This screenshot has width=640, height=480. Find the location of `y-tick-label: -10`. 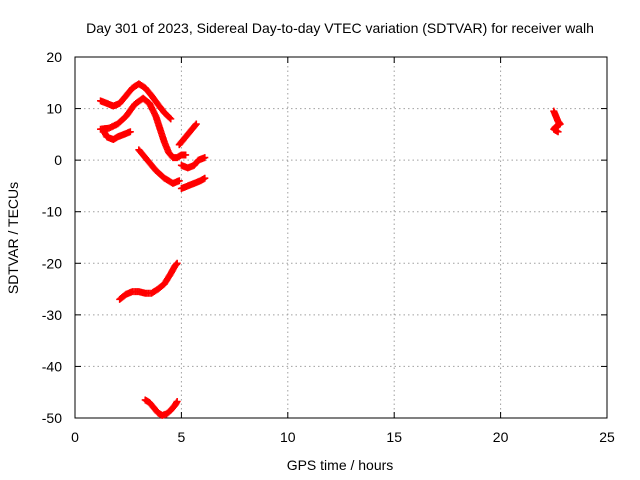

y-tick-label: -10 is located at coordinates (52, 212).